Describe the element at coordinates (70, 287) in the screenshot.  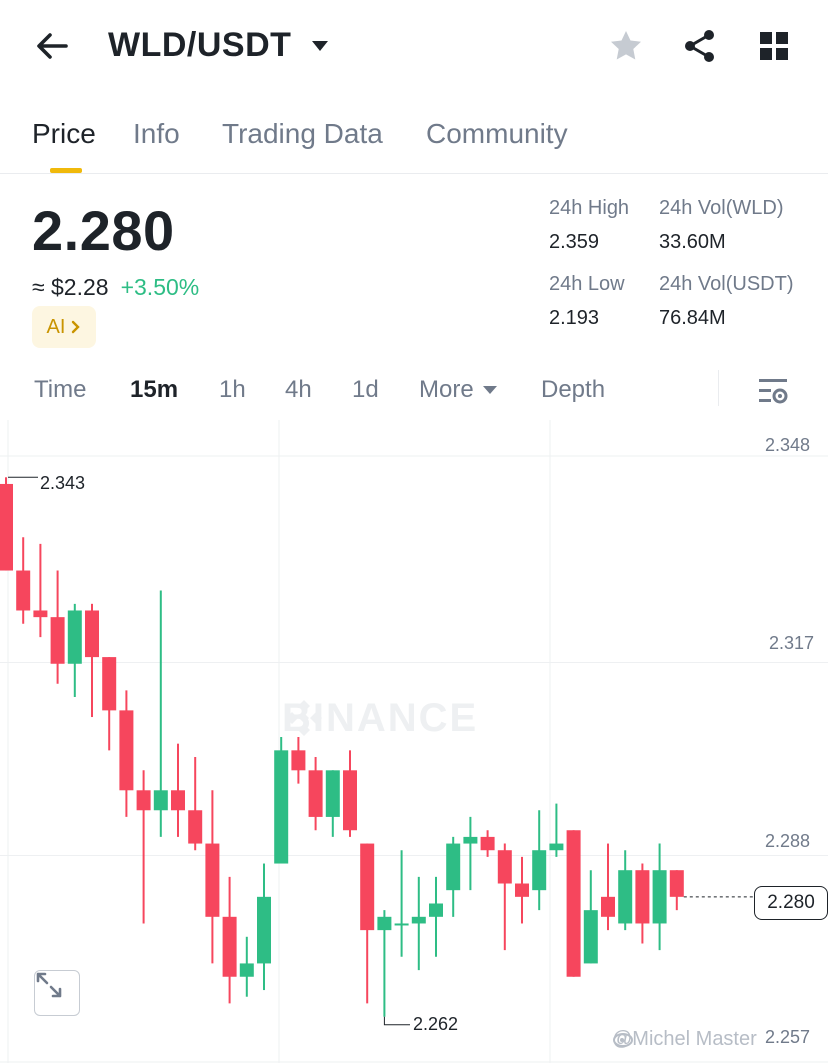
I see `usd-equivalent: ≈ $2.28` at that location.